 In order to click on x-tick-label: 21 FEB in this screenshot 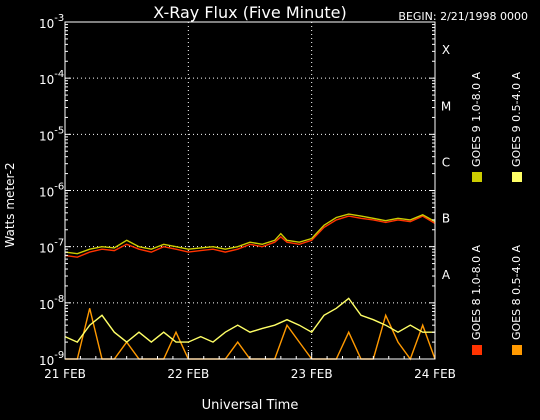, I will do `click(65, 374)`.